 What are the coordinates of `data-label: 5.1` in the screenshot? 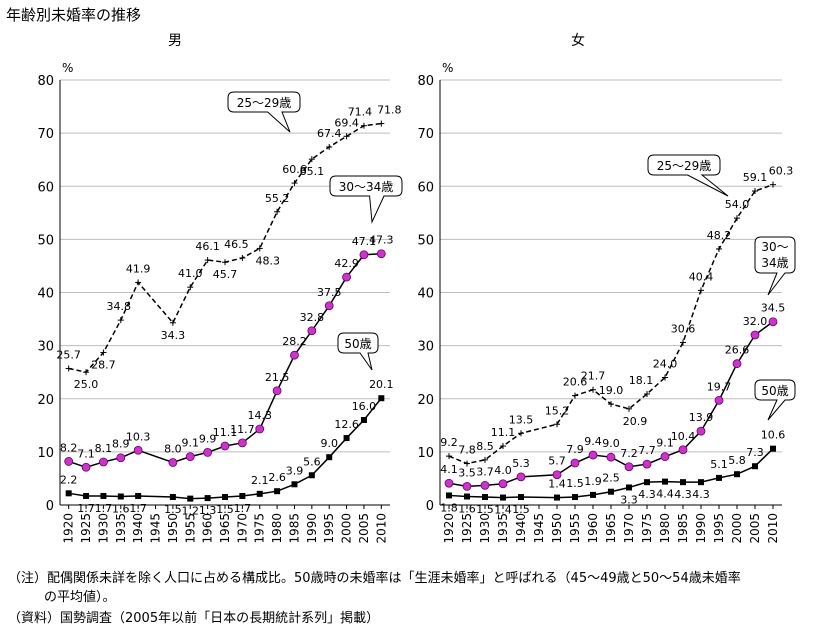 It's located at (719, 464).